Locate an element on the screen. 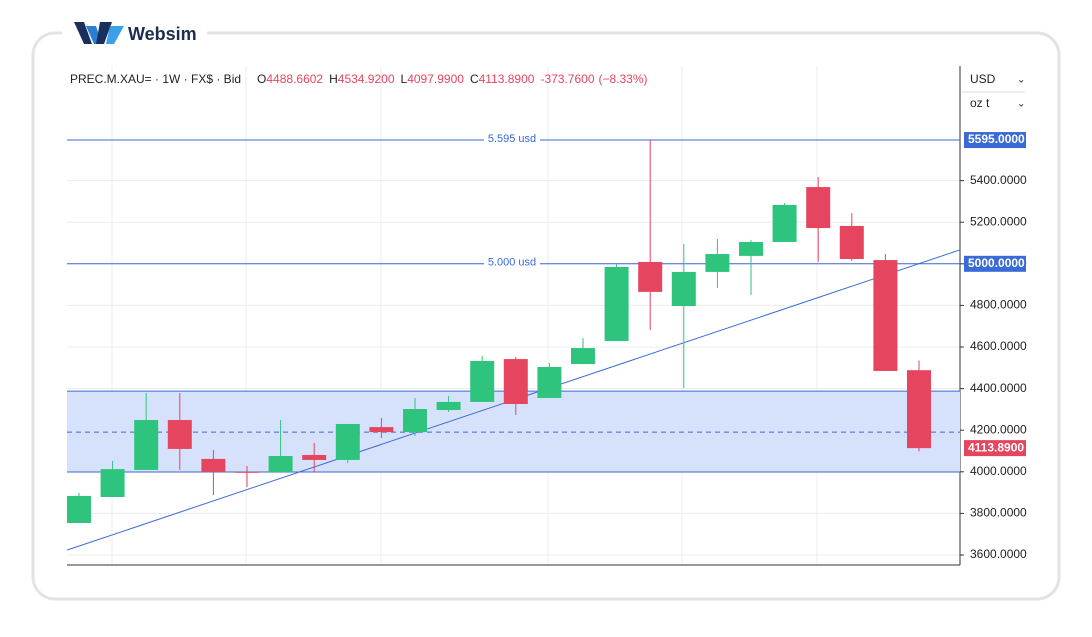  currency-select: USD is located at coordinates (983, 79).